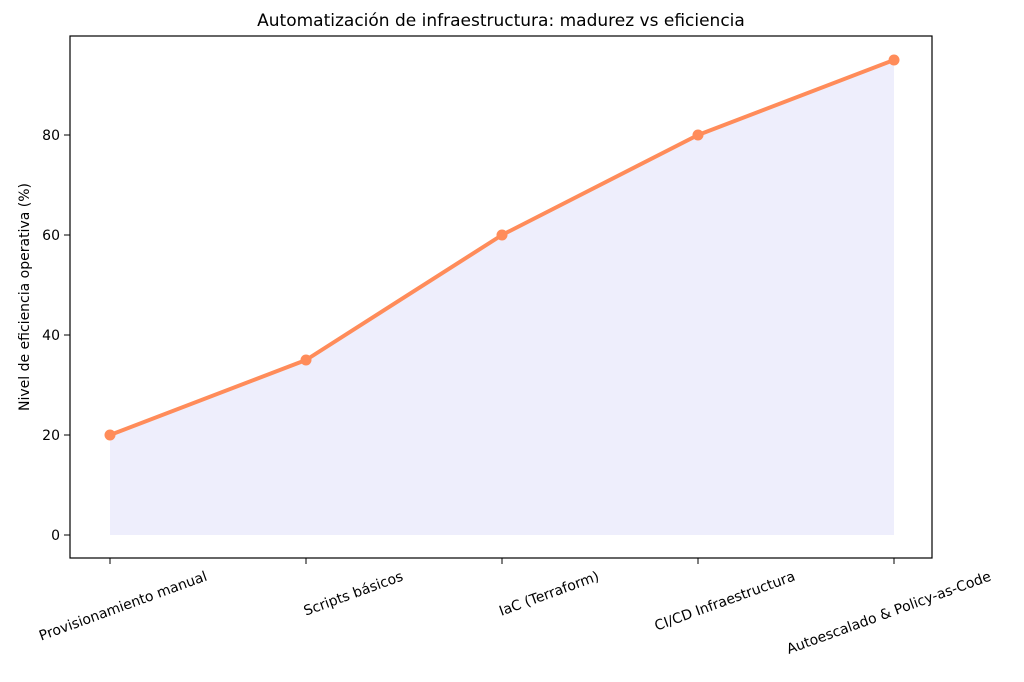 This screenshot has height=682, width=1024. What do you see at coordinates (354, 594) in the screenshot?
I see `x-tick-label: Scripts básicos` at bounding box center [354, 594].